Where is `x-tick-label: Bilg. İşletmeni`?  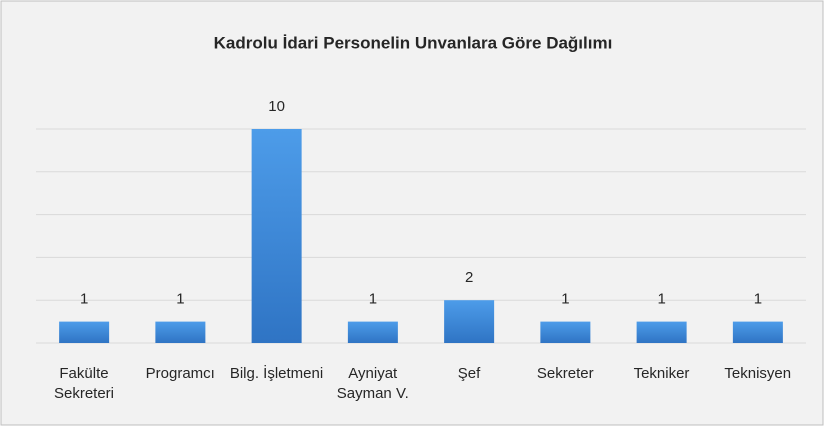
x-tick-label: Bilg. İşletmeni is located at coordinates (276, 373).